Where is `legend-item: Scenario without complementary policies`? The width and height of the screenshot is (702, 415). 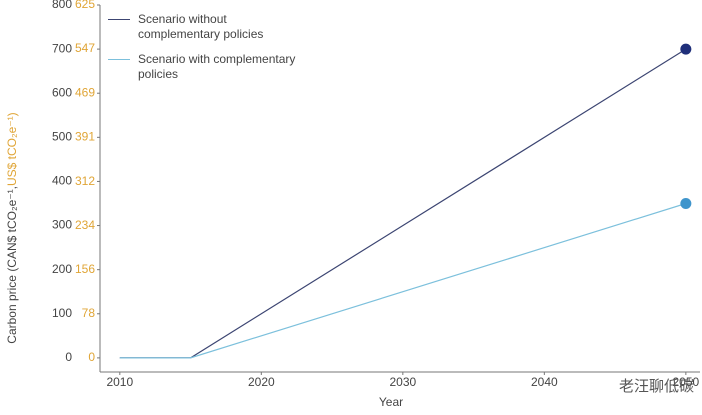 legend-item: Scenario without complementary policies is located at coordinates (203, 27).